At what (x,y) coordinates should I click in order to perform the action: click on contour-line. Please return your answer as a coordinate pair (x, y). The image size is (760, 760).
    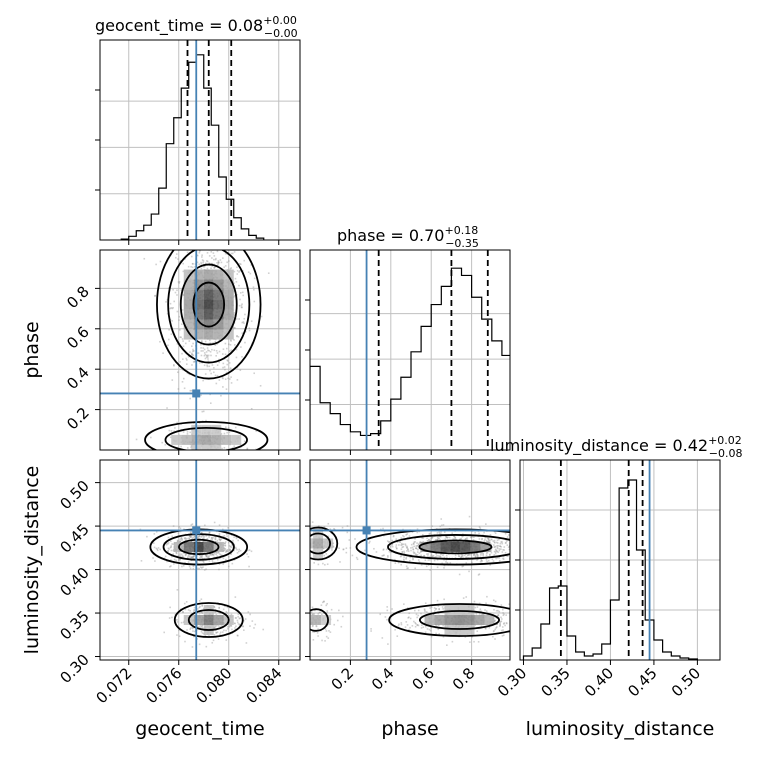
    Looking at the image, I should click on (324, 543).